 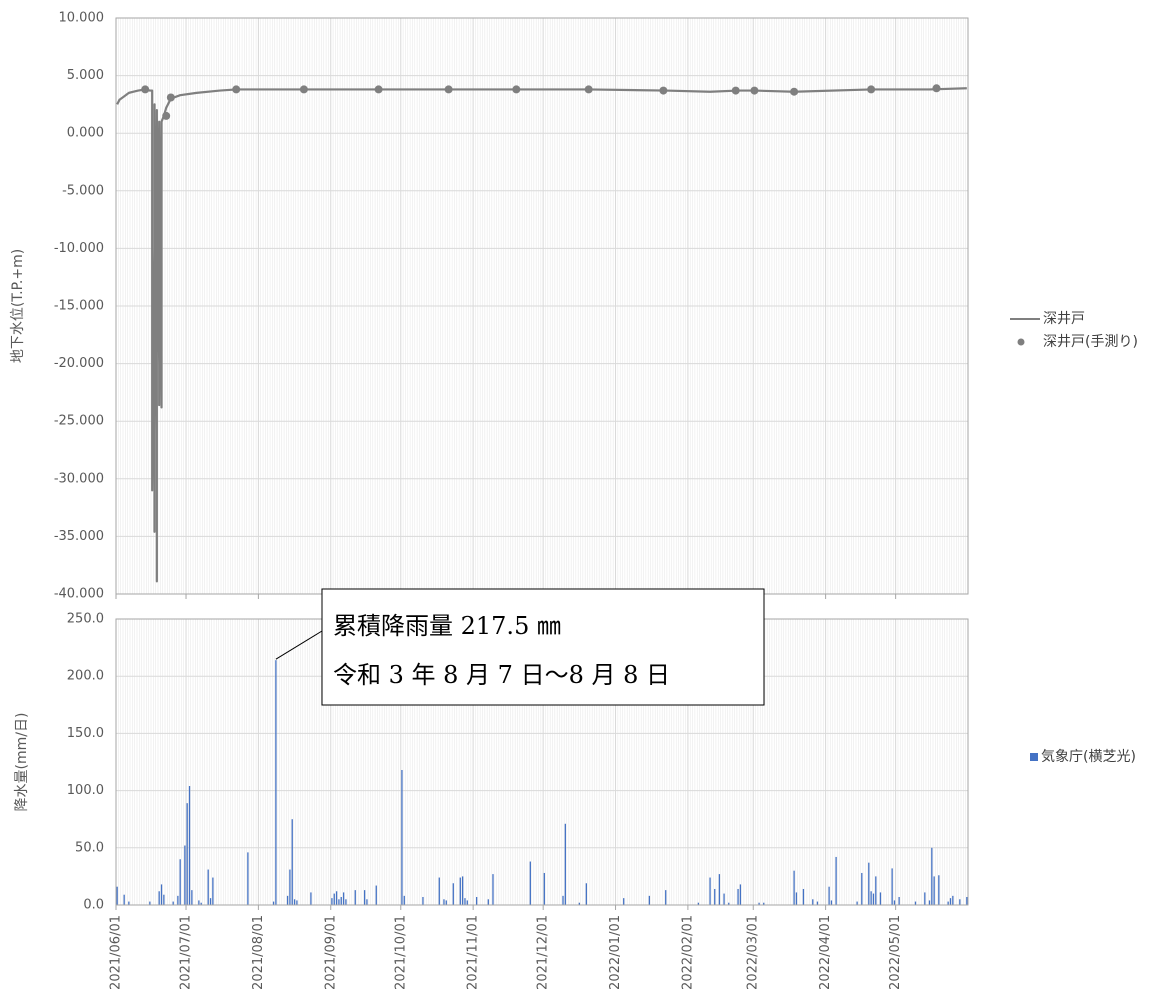 I want to click on y-tick-label: -35.000, so click(x=79, y=536).